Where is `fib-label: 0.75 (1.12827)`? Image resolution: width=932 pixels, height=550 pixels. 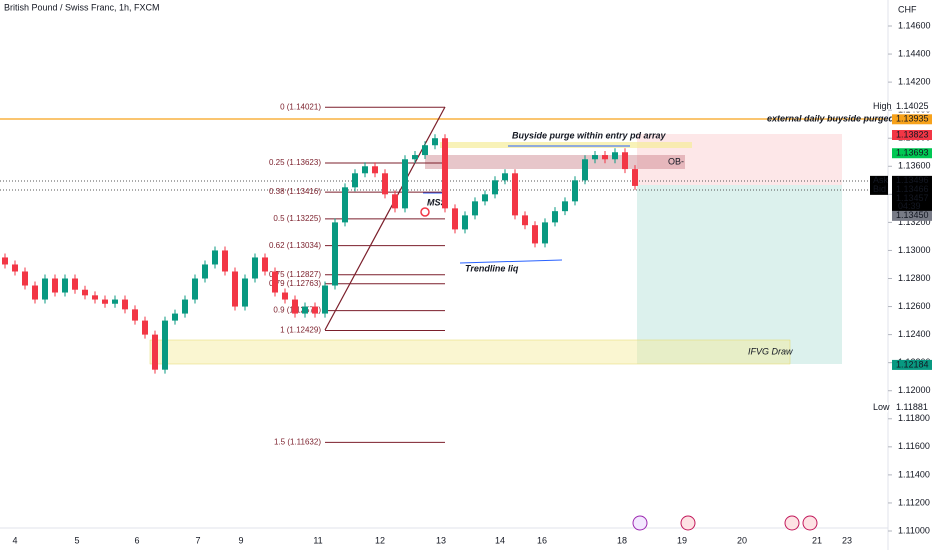
fib-label: 0.75 (1.12827) is located at coordinates (295, 274).